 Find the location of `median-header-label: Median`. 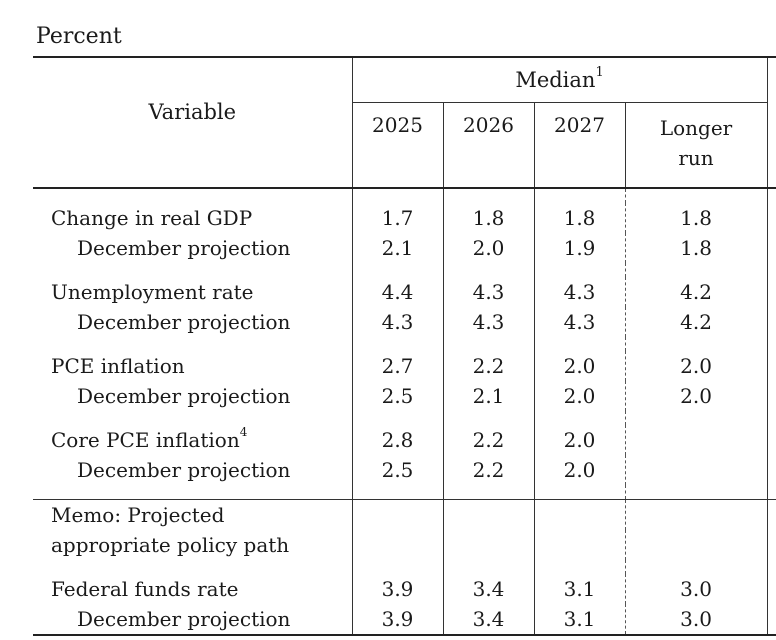

median-header-label: Median is located at coordinates (555, 80).